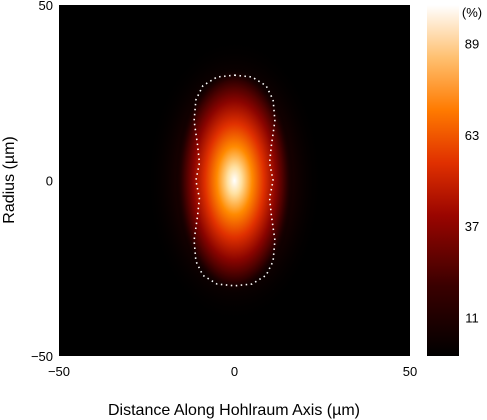  I want to click on y-axis-label: Radius (µm), so click(9, 179).